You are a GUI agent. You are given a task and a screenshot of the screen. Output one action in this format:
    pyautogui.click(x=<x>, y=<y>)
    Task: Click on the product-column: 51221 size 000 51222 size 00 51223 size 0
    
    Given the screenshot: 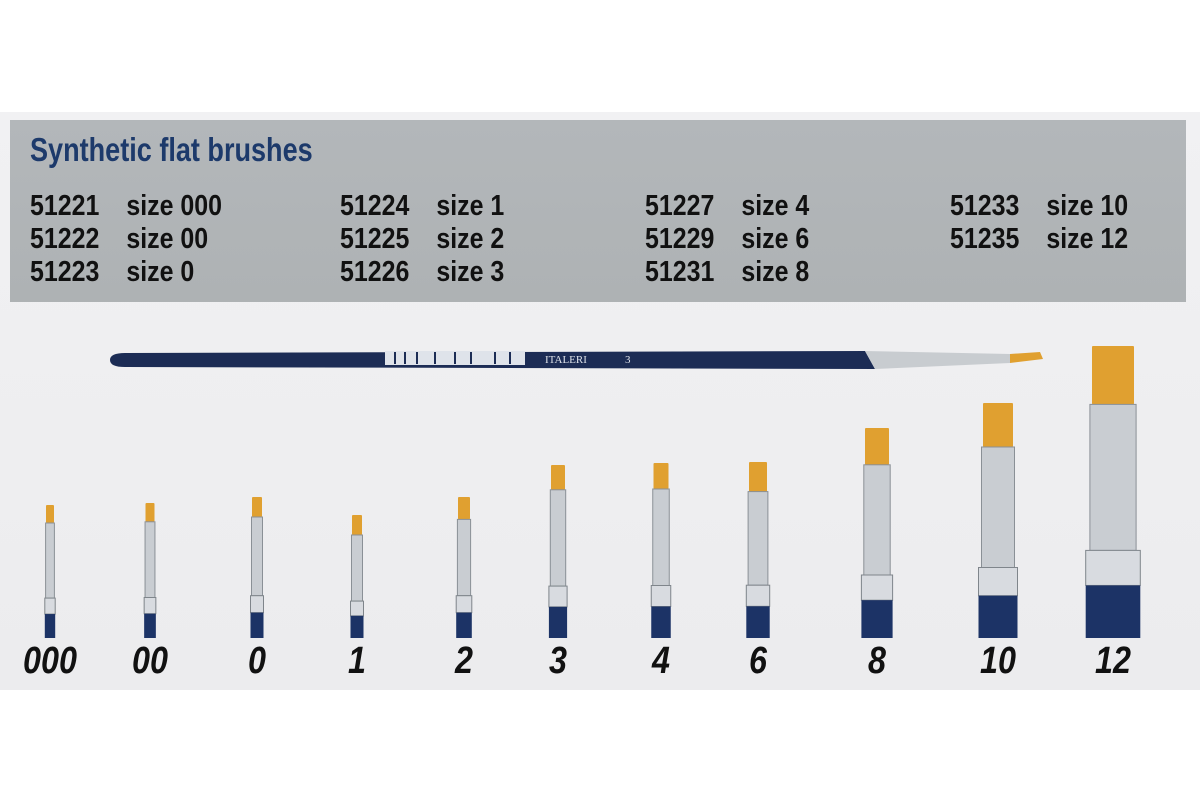 What is the action you would take?
    pyautogui.click(x=126, y=239)
    